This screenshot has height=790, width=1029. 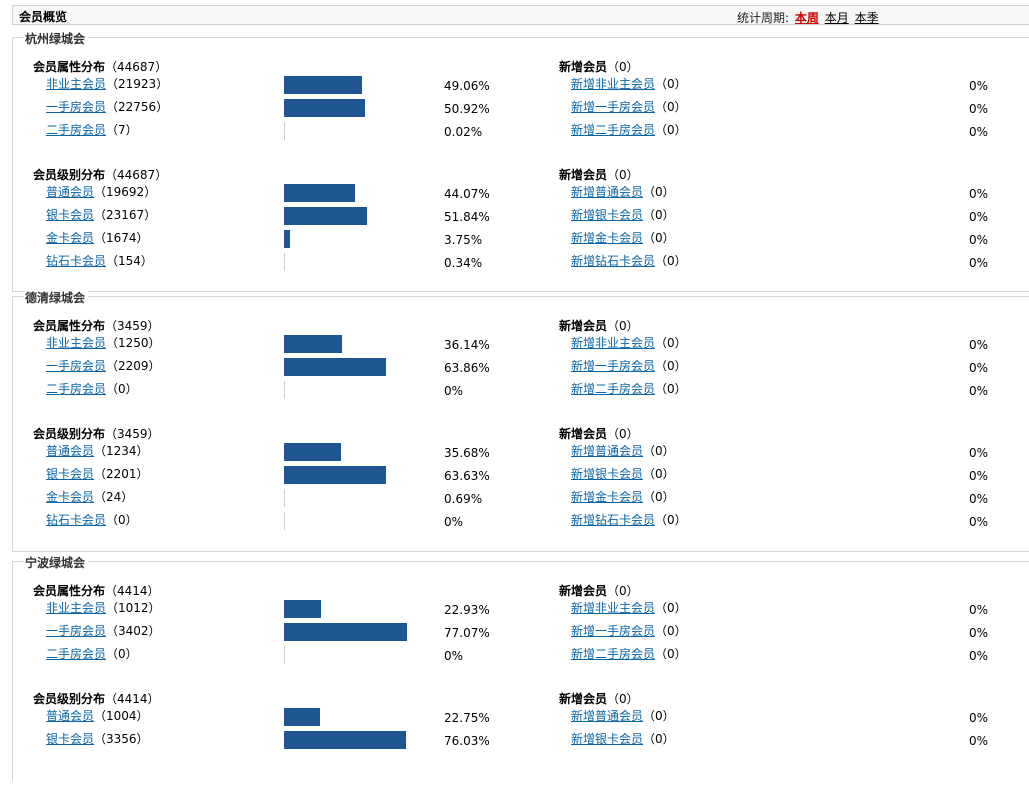 I want to click on stat-row: 非业主会员（1250） 36.14% 新增非业主会员（0） 0%, so click(x=521, y=344).